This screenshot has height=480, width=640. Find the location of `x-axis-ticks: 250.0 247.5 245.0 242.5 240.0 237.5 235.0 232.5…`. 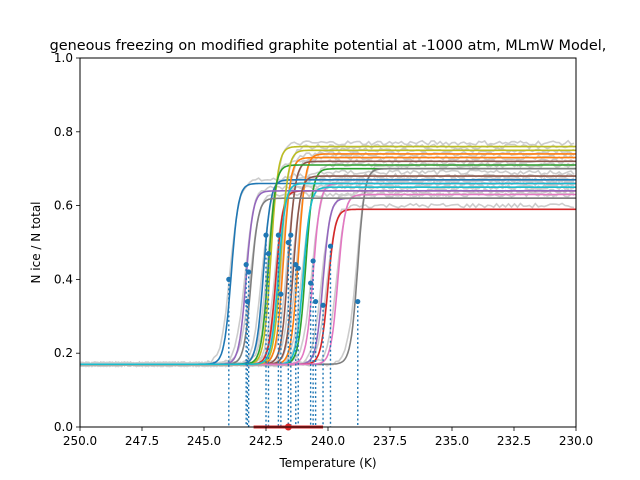

x-axis-ticks: 250.0 247.5 245.0 242.5 240.0 237.5 235.0 232.5… is located at coordinates (328, 437).